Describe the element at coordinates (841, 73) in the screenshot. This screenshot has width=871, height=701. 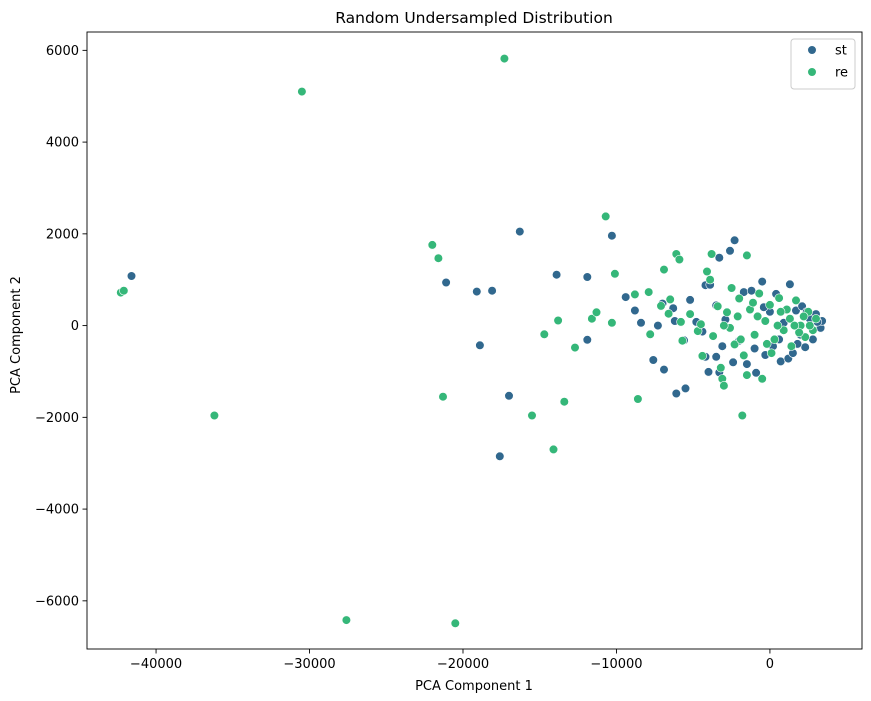
I see `legend-label-re: re` at that location.